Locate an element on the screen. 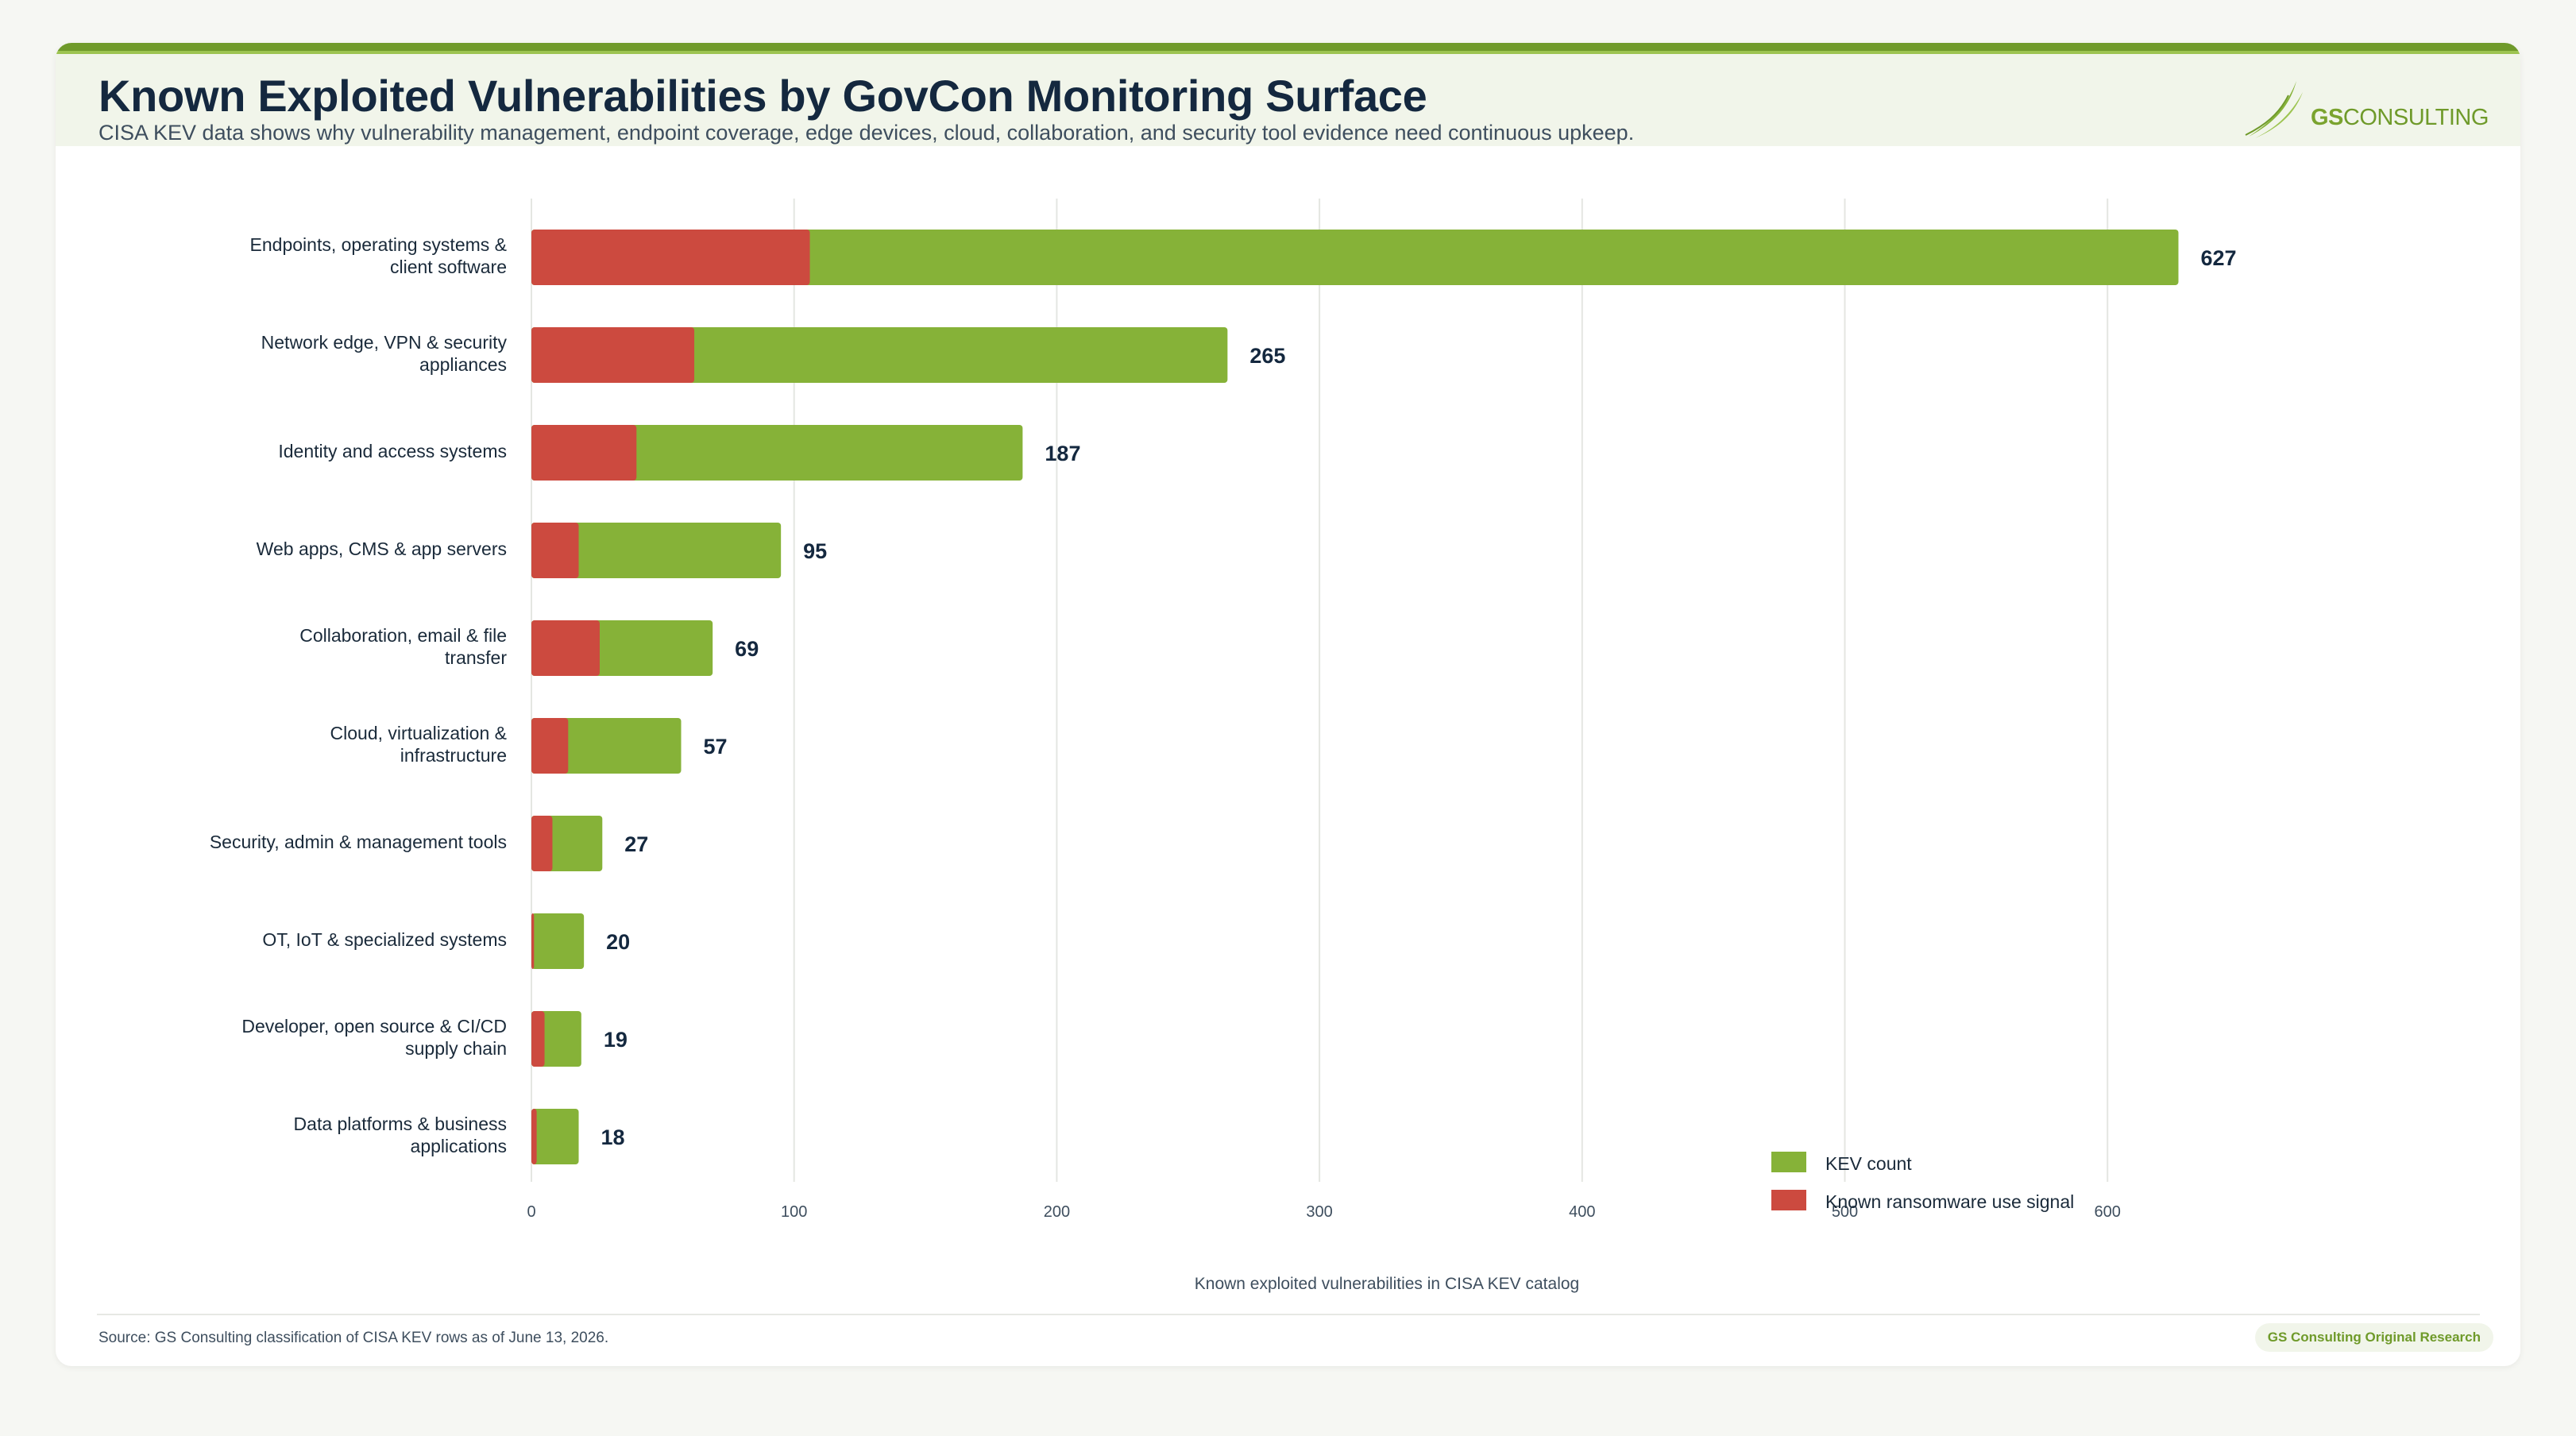 The height and width of the screenshot is (1436, 2576). category-label-line: Security, admin & management tools is located at coordinates (358, 842).